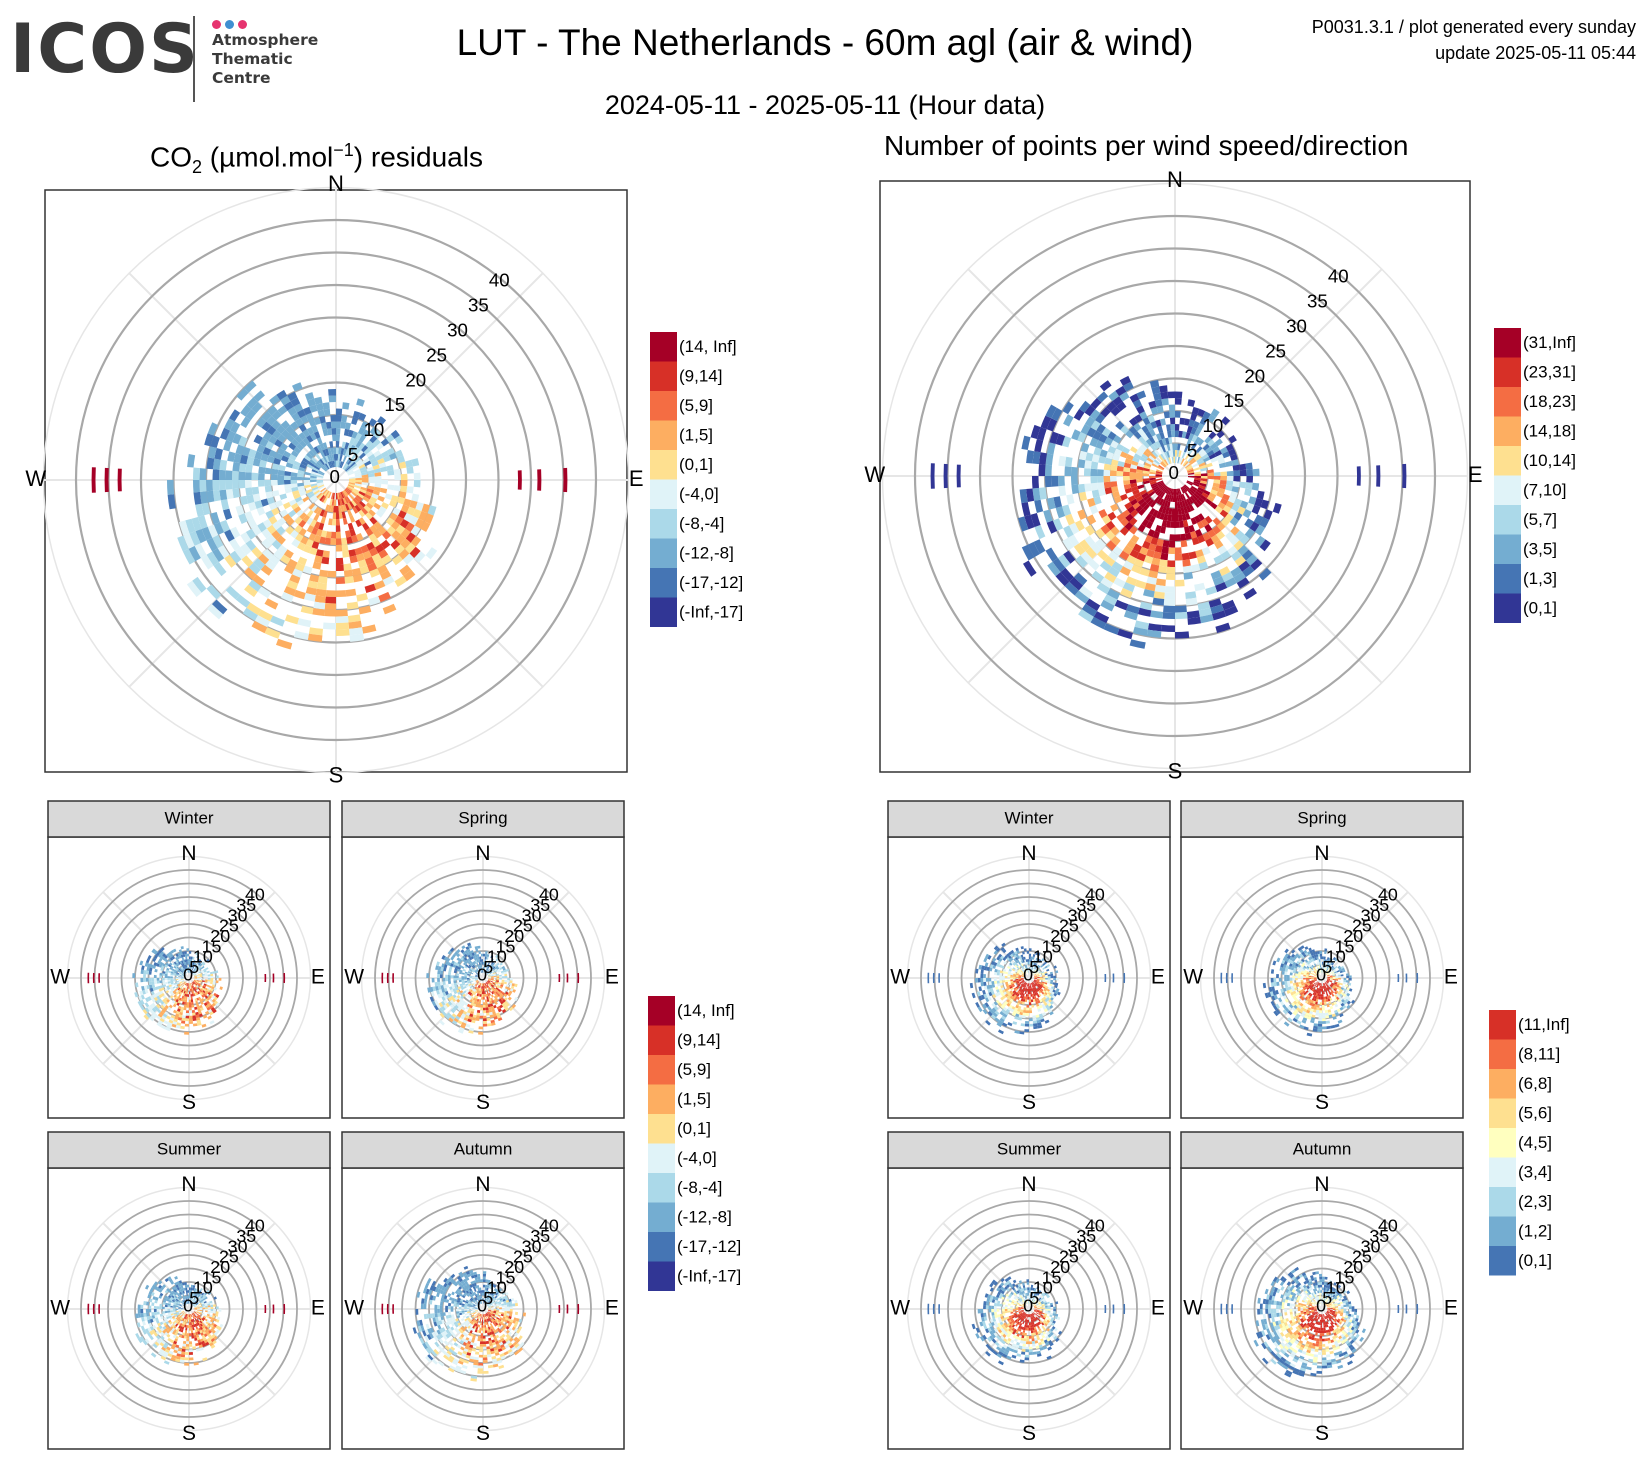  What do you see at coordinates (1358, 476) in the screenshot?
I see `far-data-cell` at bounding box center [1358, 476].